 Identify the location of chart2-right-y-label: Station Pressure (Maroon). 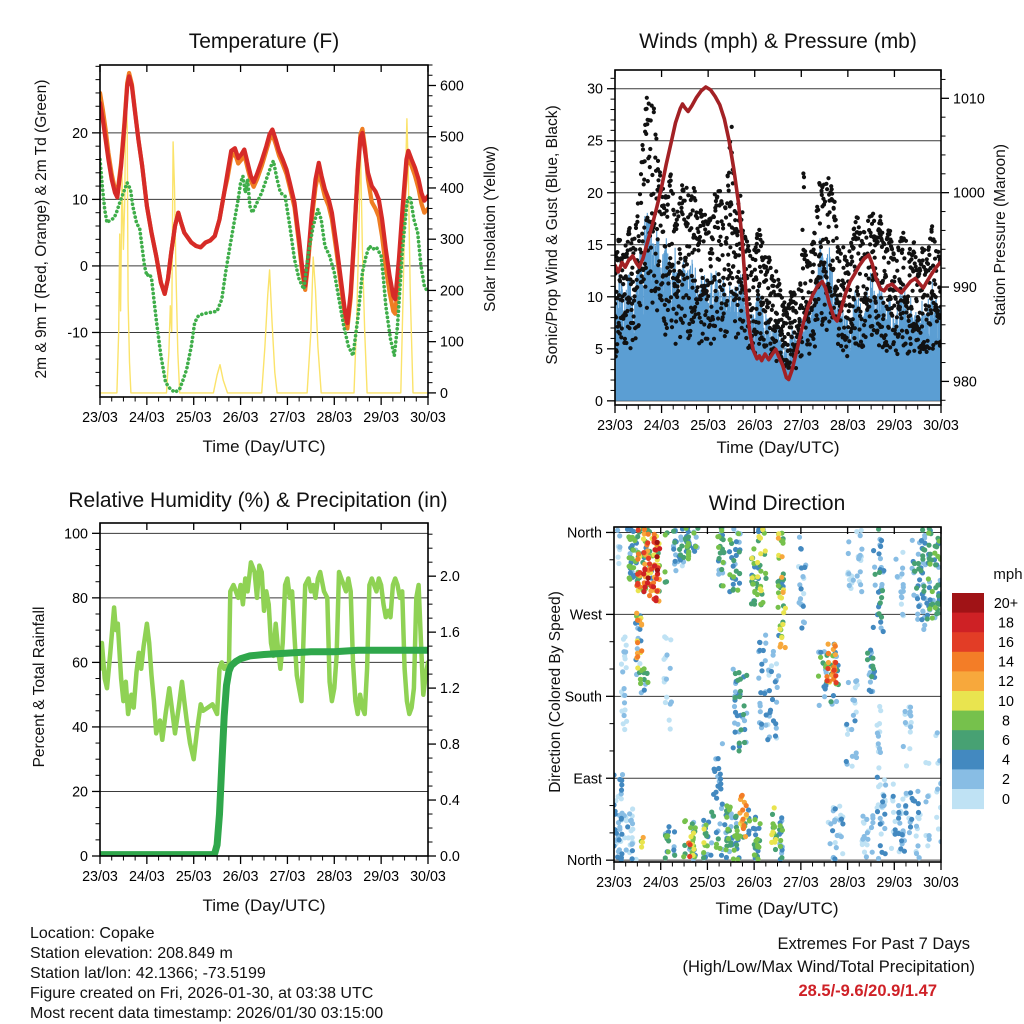
(1000, 235).